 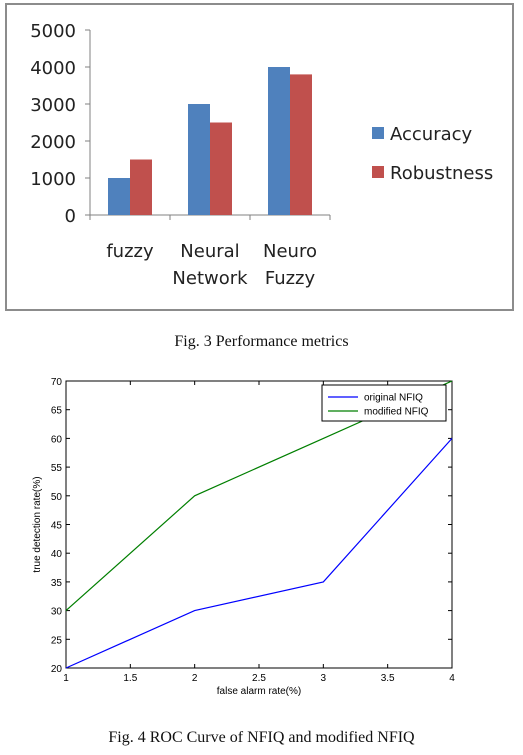 What do you see at coordinates (261, 341) in the screenshot?
I see `fig3-caption: Fig. 3 Performance metrics` at bounding box center [261, 341].